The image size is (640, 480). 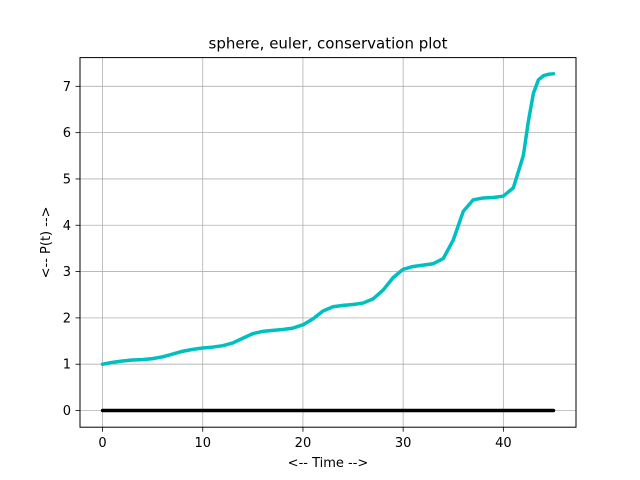 What do you see at coordinates (67, 365) in the screenshot?
I see `y-tick-label: 1` at bounding box center [67, 365].